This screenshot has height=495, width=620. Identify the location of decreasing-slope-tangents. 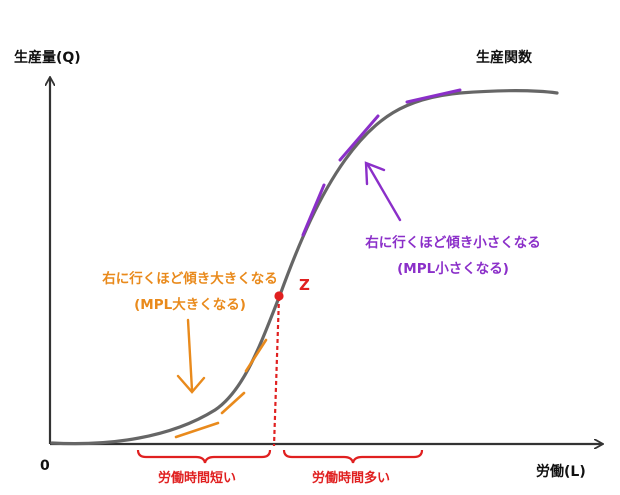
(381, 162).